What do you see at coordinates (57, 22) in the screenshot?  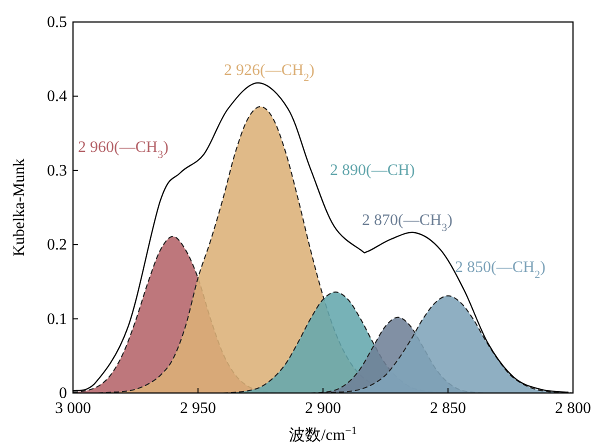 I see `y-tick-label: 0.5` at bounding box center [57, 22].